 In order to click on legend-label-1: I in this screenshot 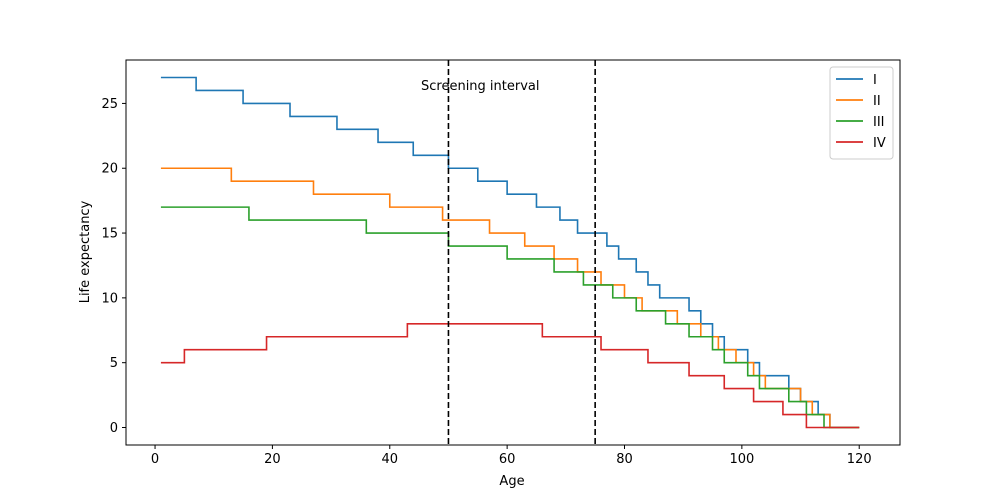, I will do `click(875, 80)`.